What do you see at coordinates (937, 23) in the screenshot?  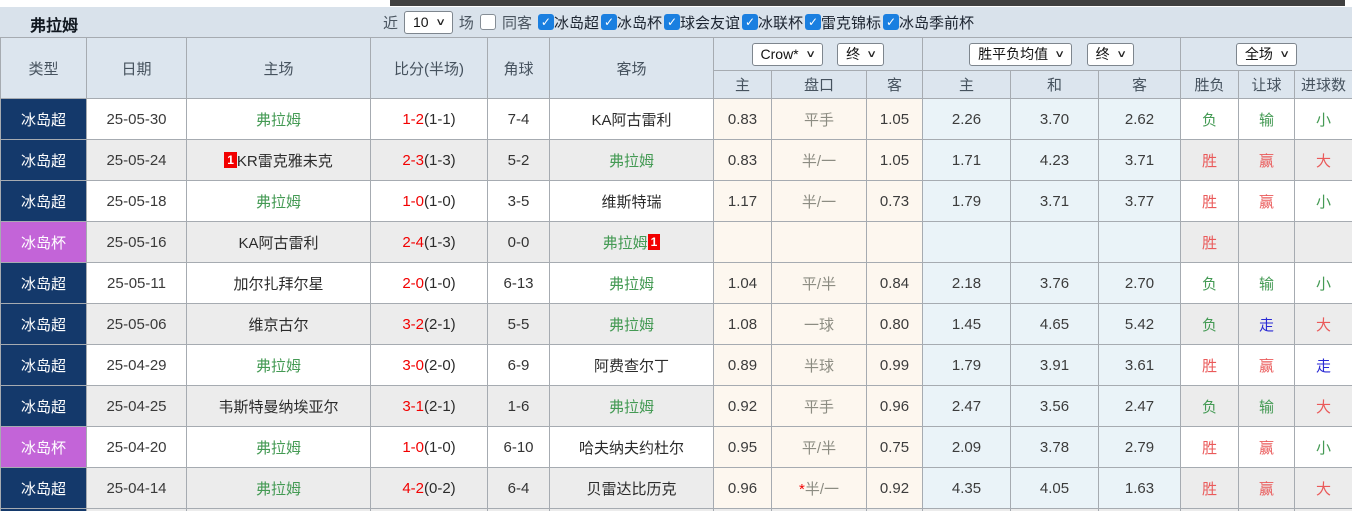 I see `competition-label: 冰岛季前杯` at bounding box center [937, 23].